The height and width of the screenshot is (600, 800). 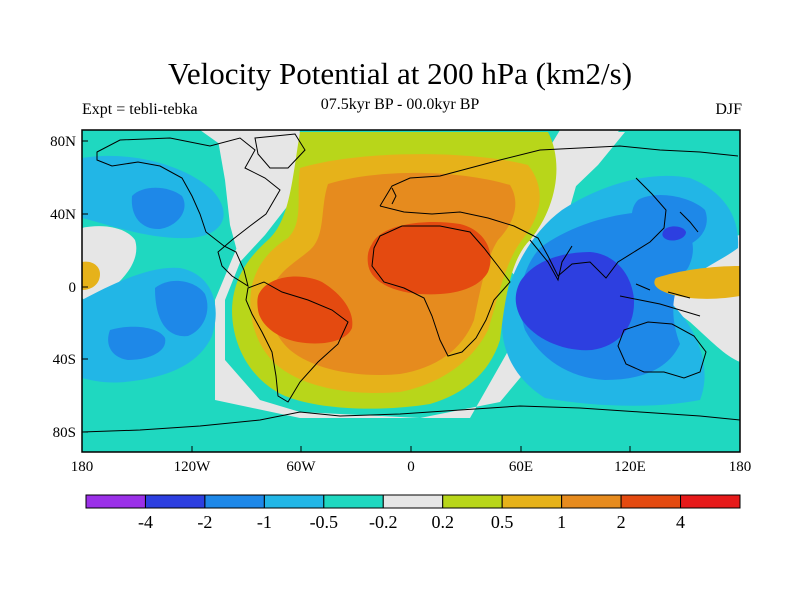 I want to click on lon-tick-label: 120E, so click(x=630, y=467).